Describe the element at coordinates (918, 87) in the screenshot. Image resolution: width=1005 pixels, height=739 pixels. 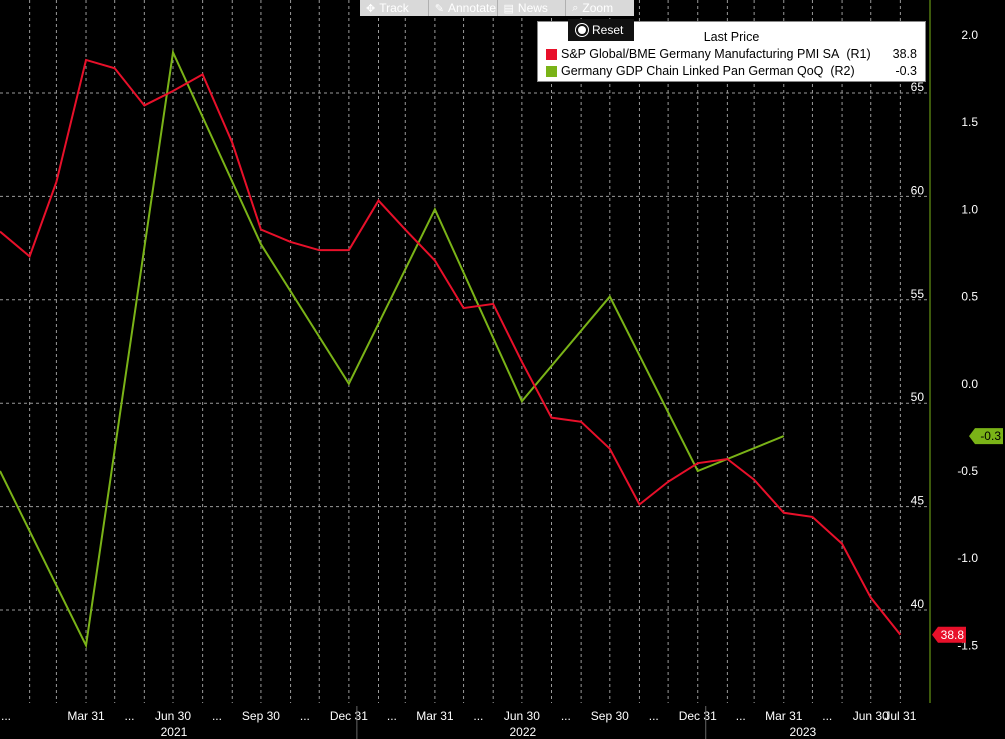
I see `left-axis-tick-label: 65` at that location.